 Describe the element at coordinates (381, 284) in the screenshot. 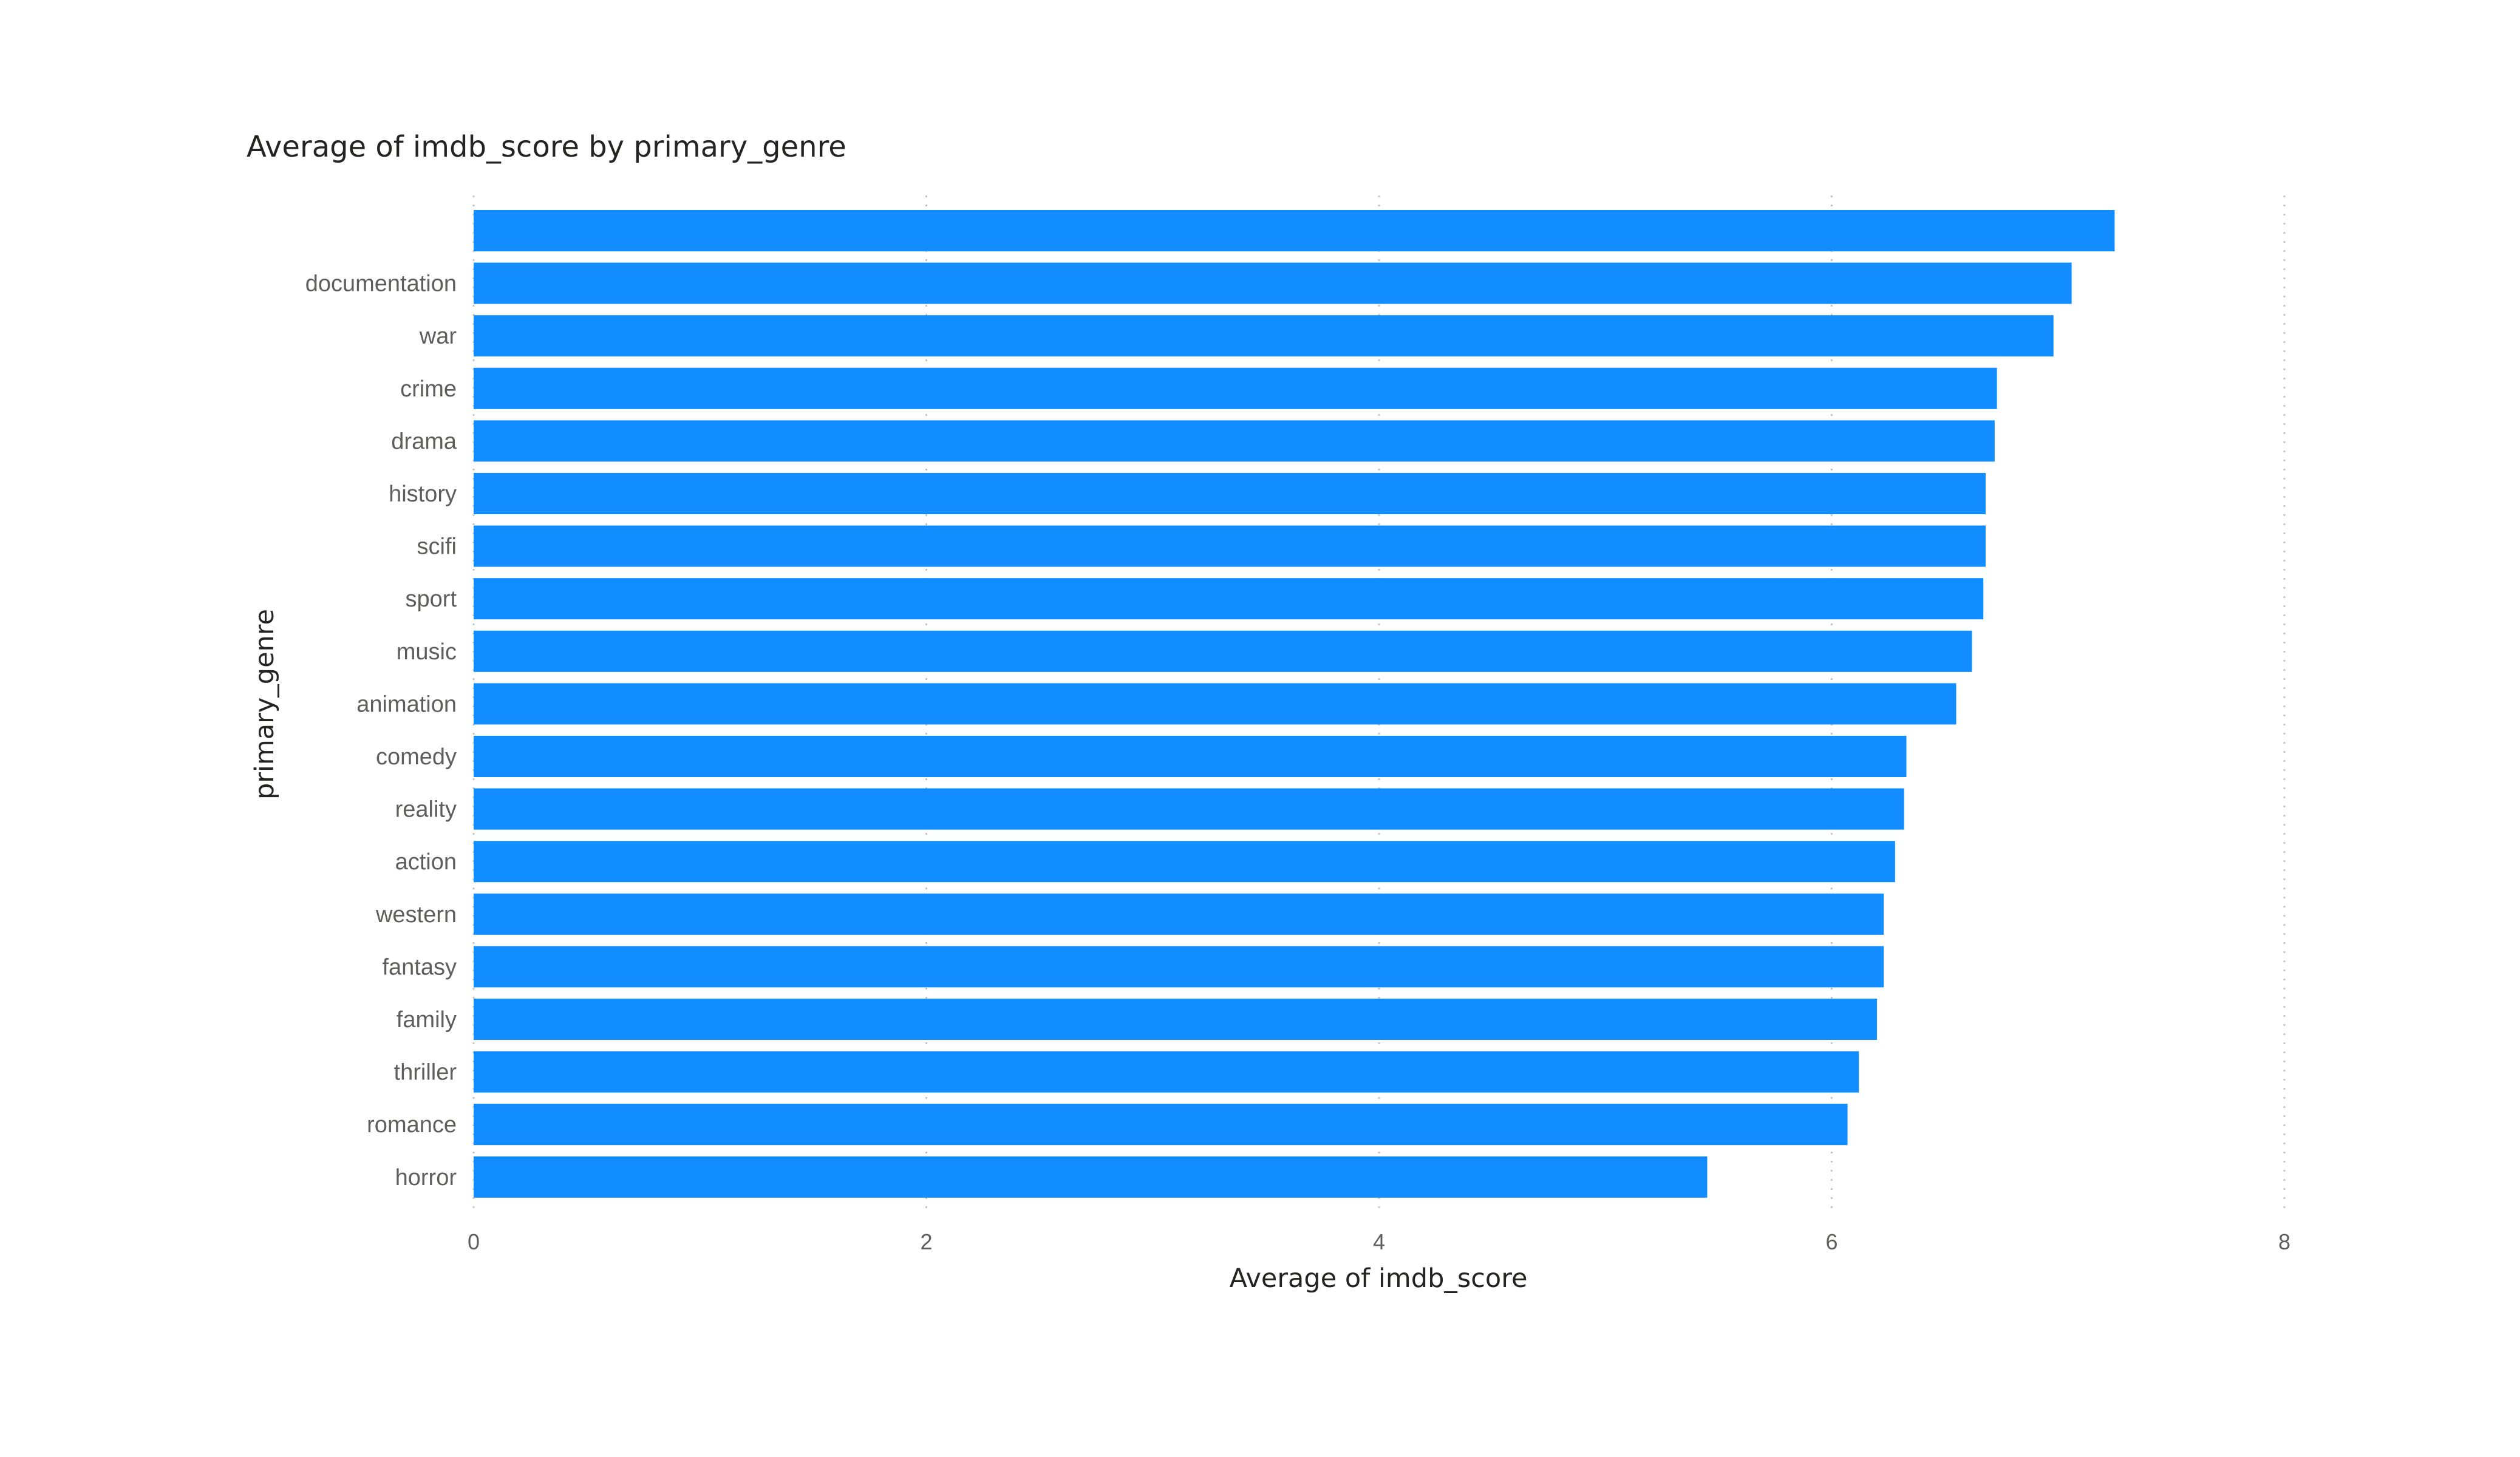

I see `category-label: documentation` at that location.